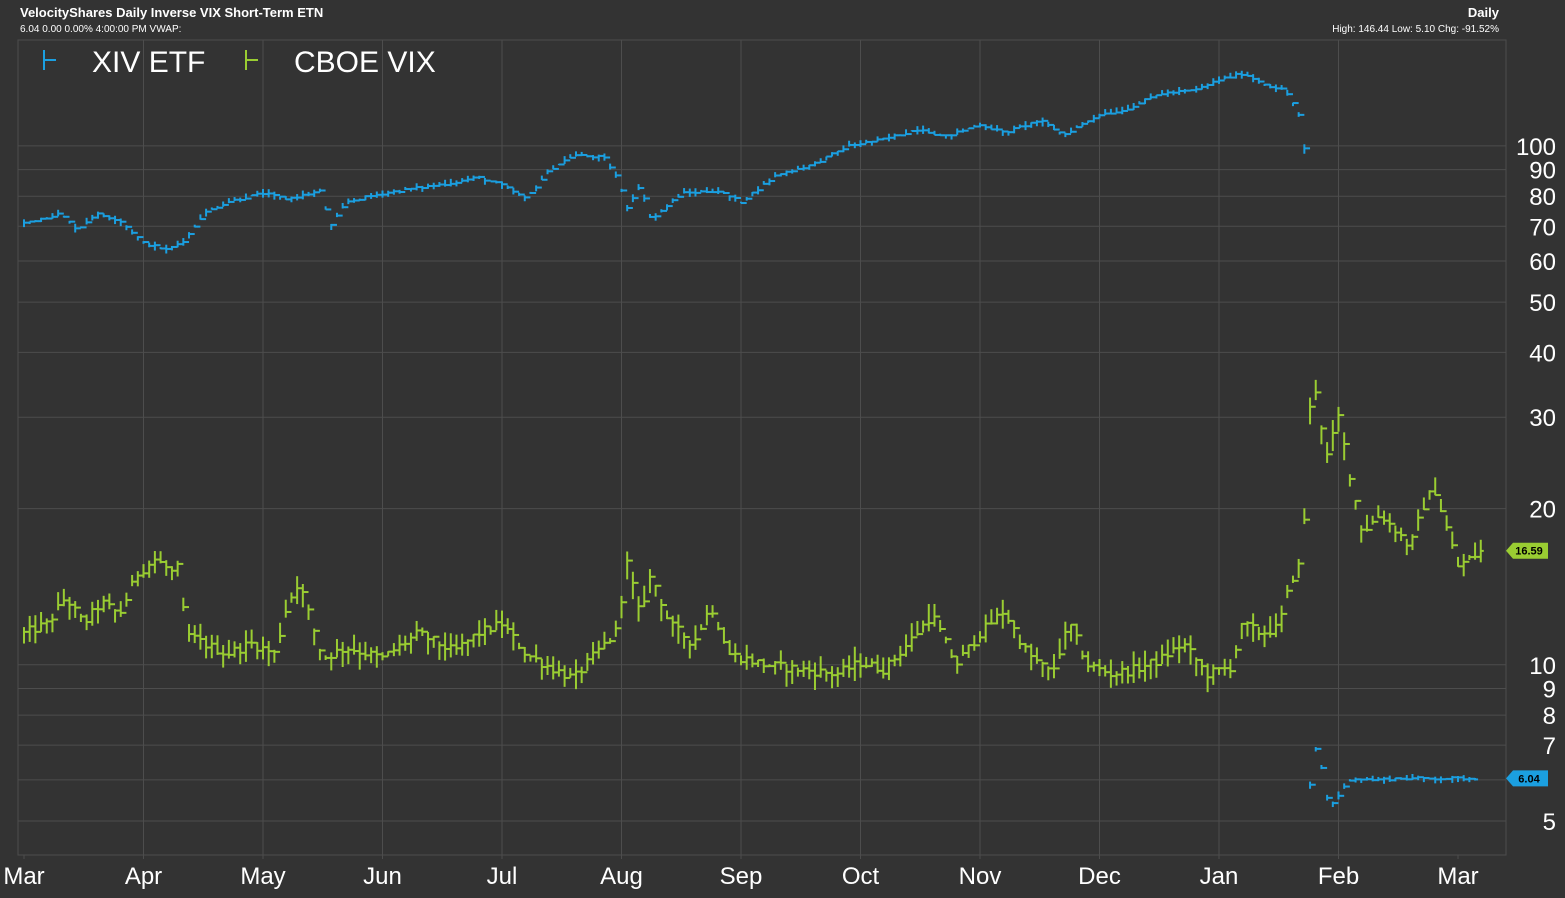  I want to click on y-tick-label: 100, so click(1536, 147).